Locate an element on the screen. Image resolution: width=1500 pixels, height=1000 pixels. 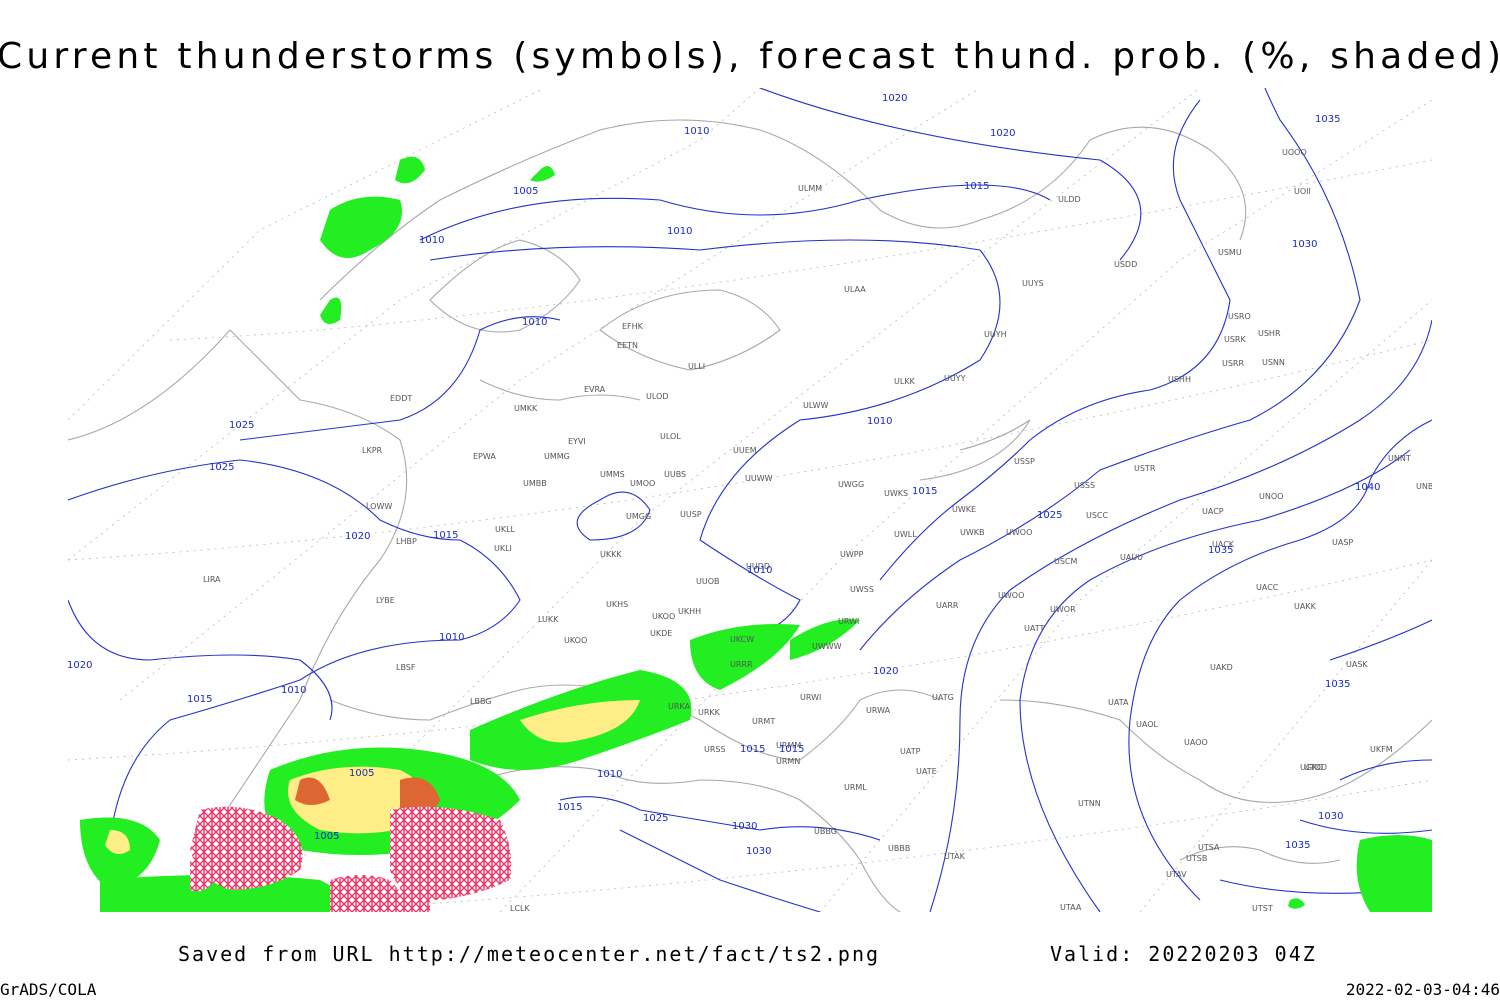
station-label: UMGG is located at coordinates (638, 516).